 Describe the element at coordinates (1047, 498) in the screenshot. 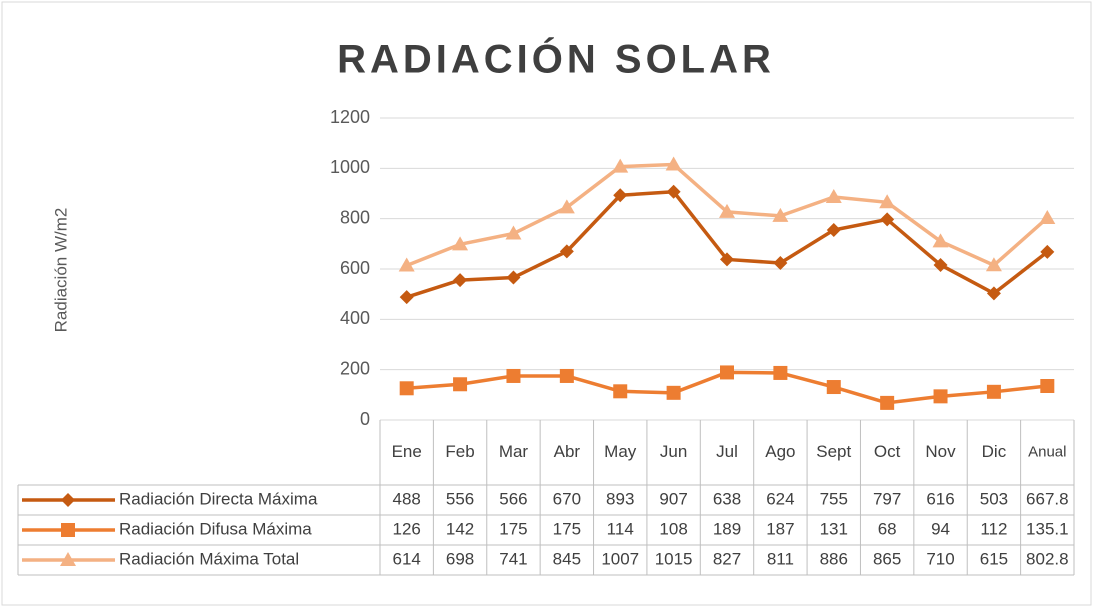

I see `table-value: 667.8` at that location.